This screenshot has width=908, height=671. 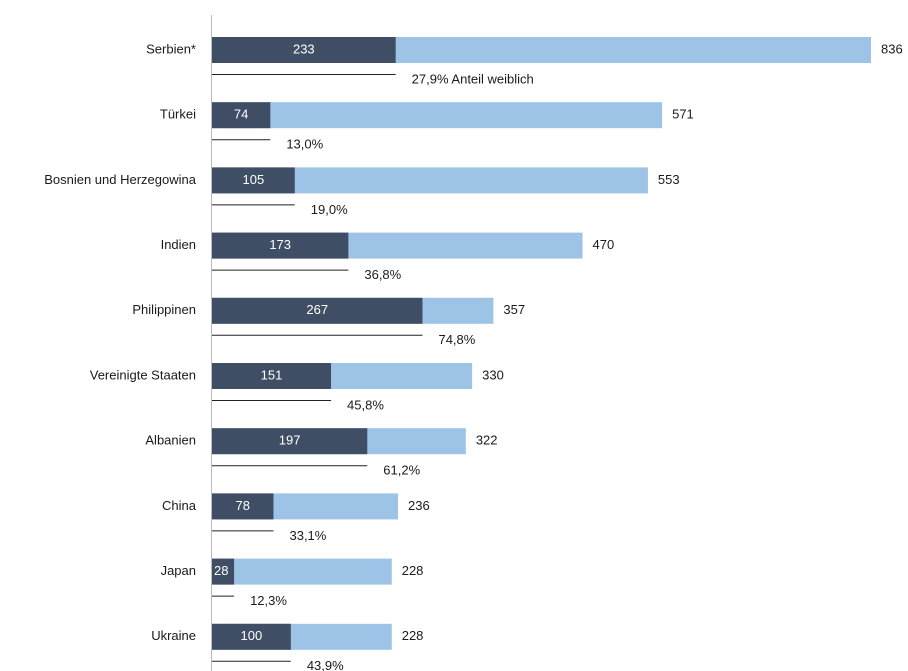 What do you see at coordinates (329, 209) in the screenshot?
I see `share-label: 19,0%` at bounding box center [329, 209].